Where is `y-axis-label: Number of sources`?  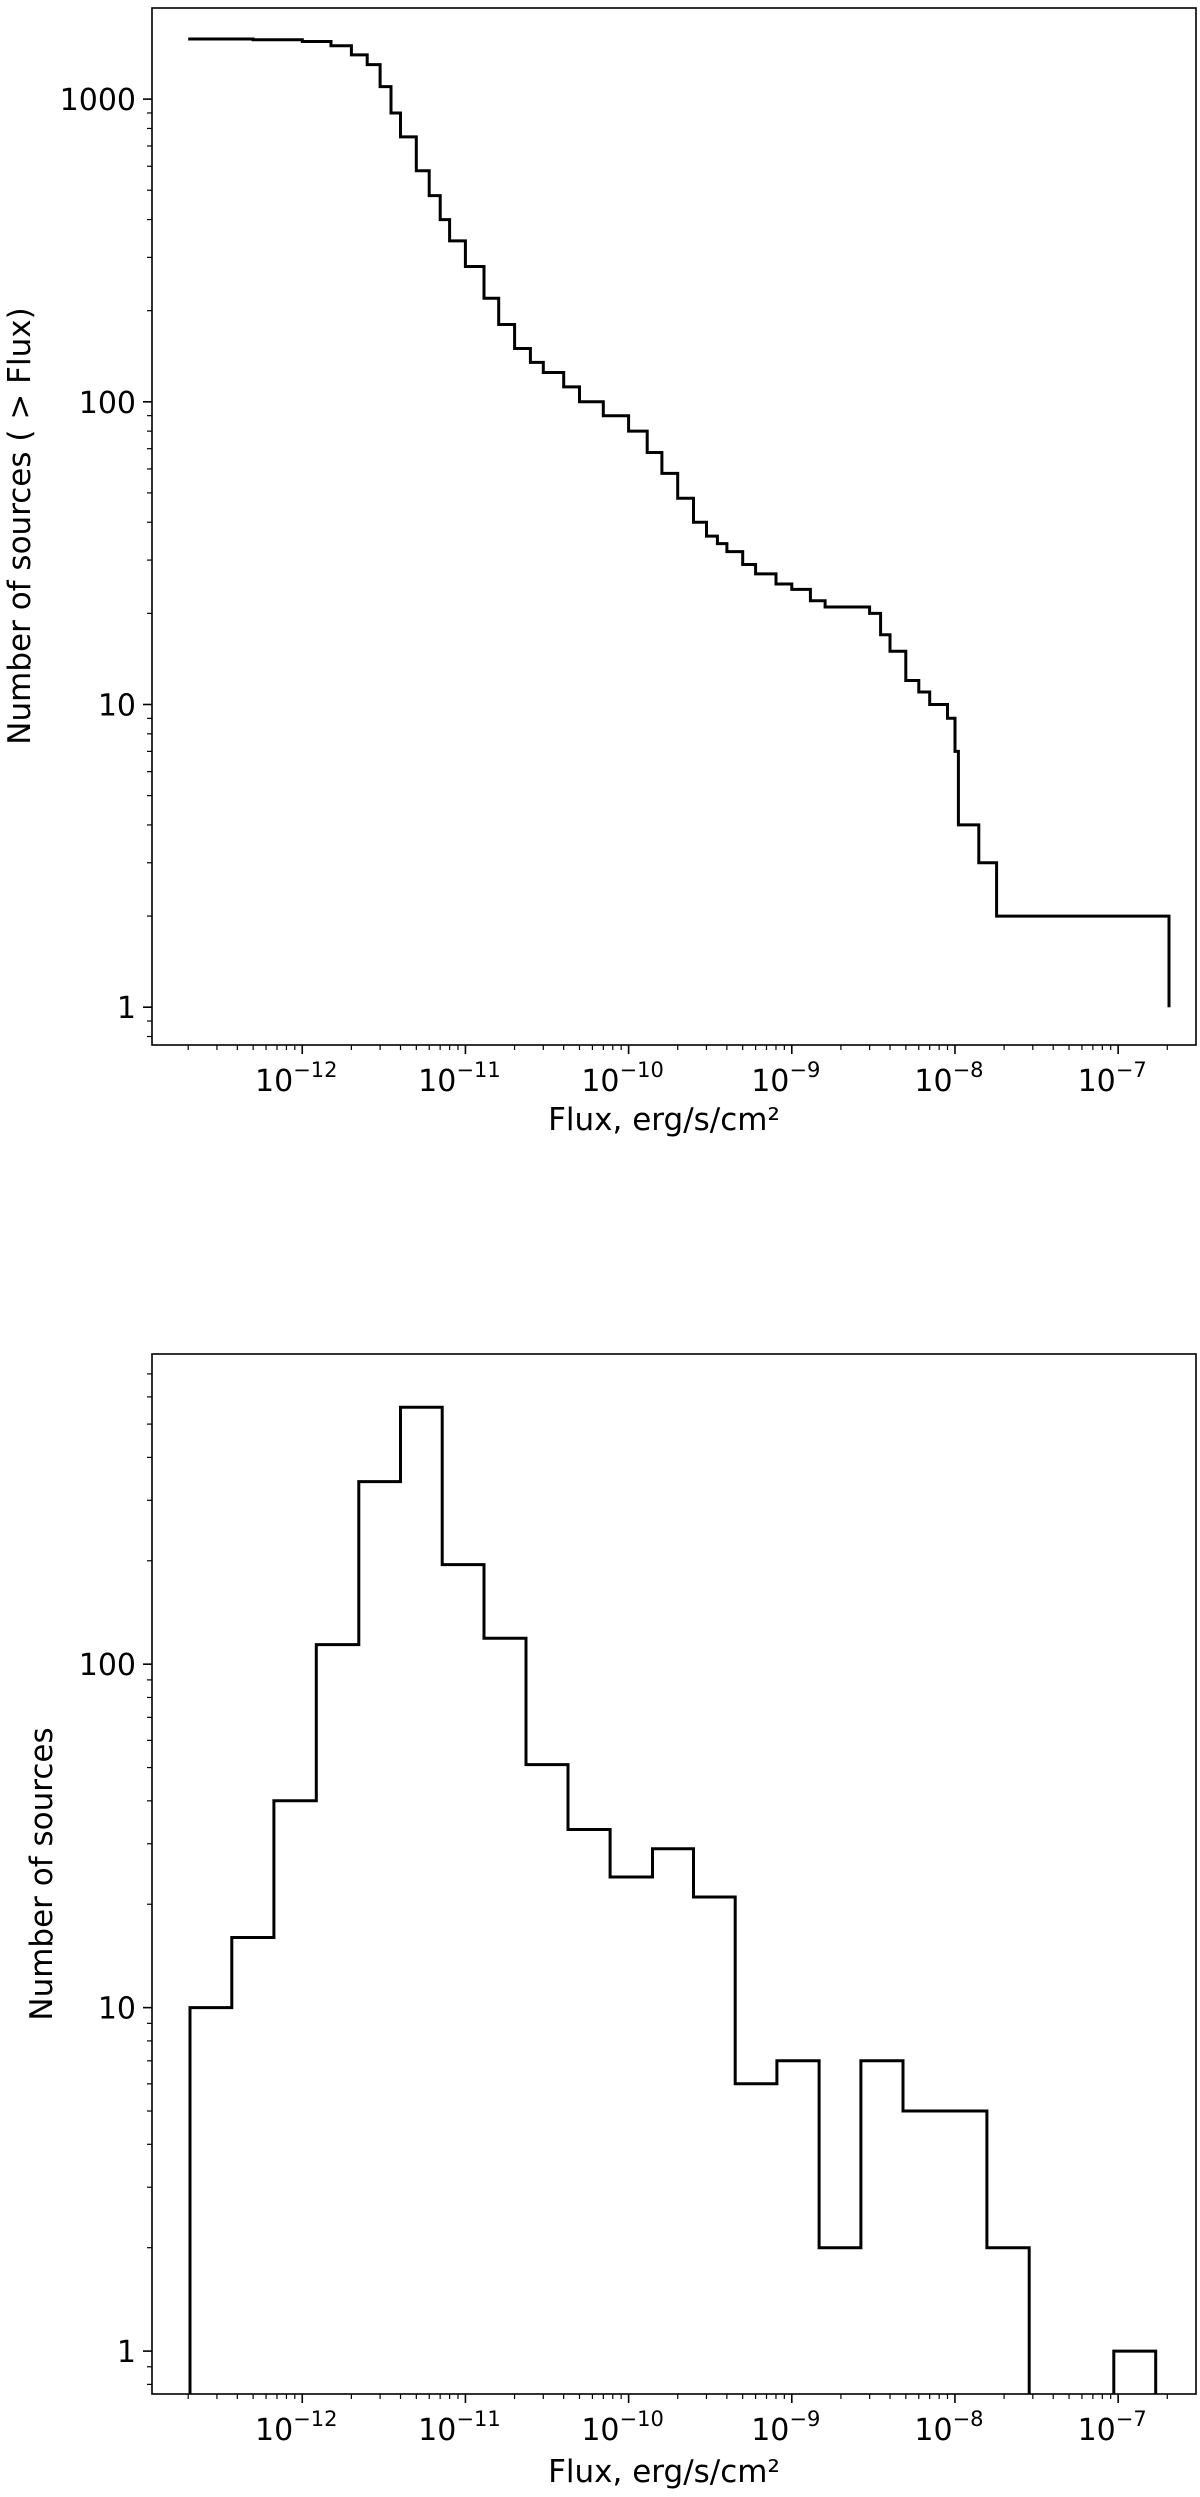 y-axis-label: Number of sources is located at coordinates (42, 1873).